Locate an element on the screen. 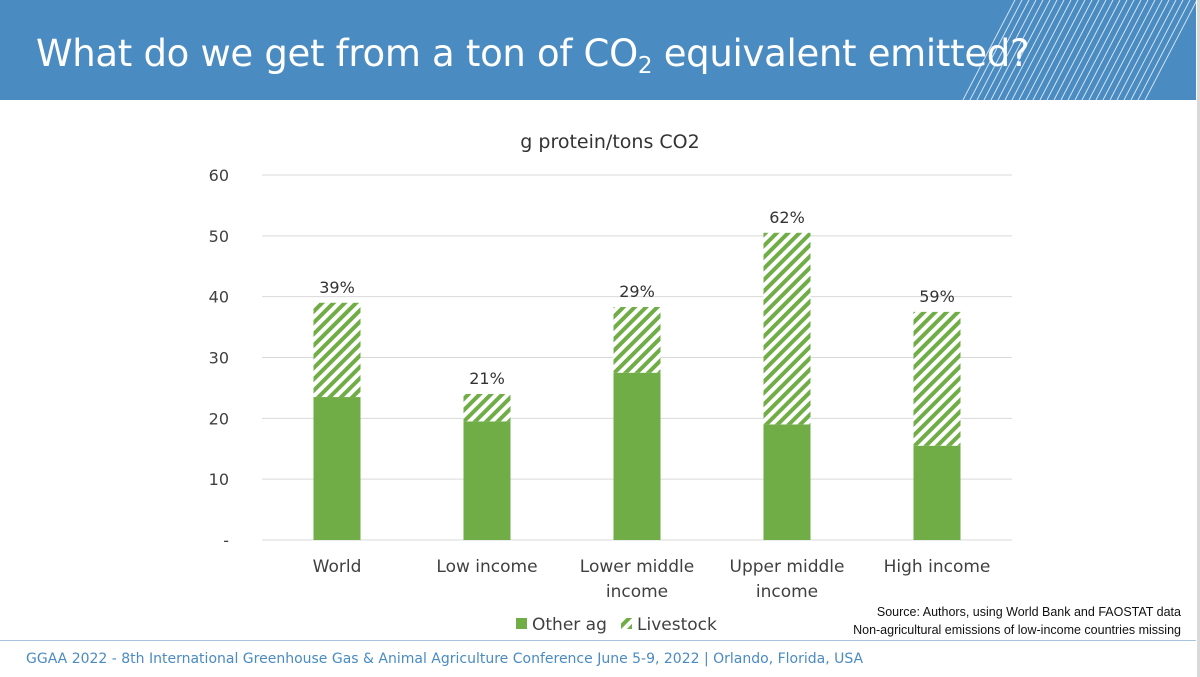 The height and width of the screenshot is (677, 1200). data-label: 29% is located at coordinates (637, 291).